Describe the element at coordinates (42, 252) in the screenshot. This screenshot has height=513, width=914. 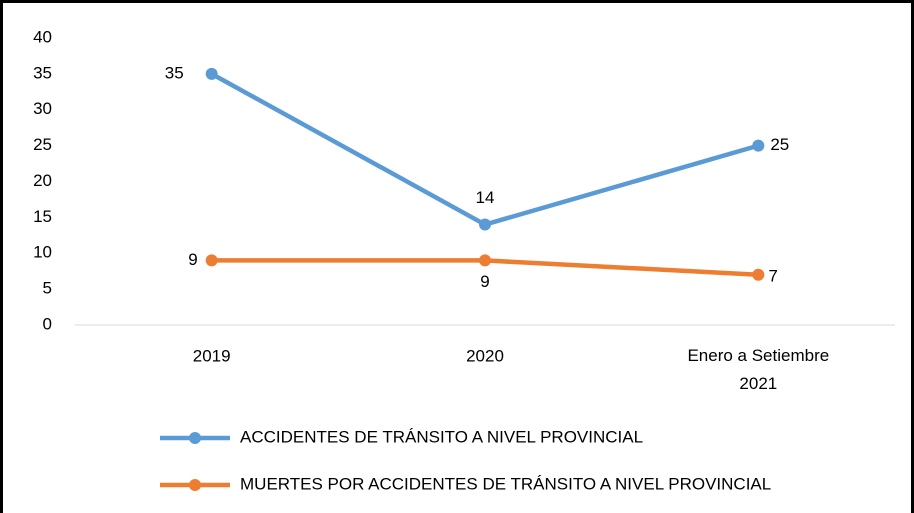
I see `y-tick-label: 10` at that location.